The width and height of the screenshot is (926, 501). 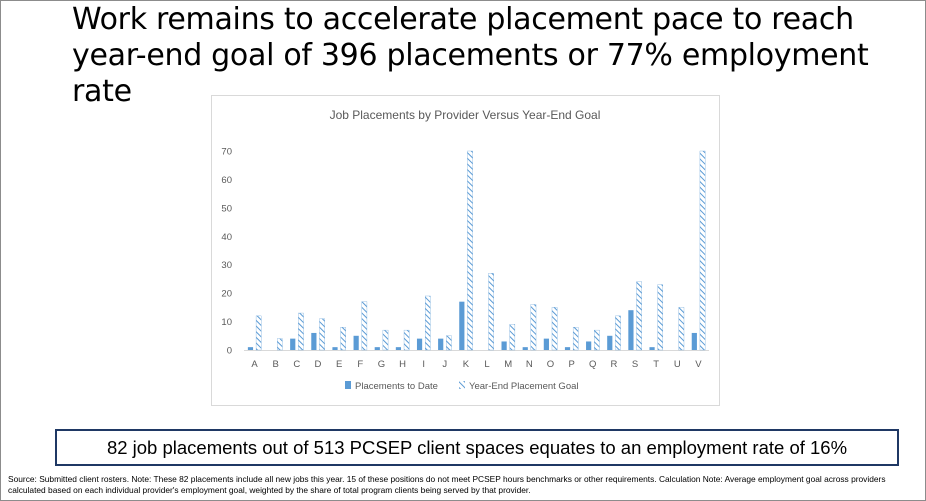 What do you see at coordinates (339, 364) in the screenshot?
I see `x-tick-label: E` at bounding box center [339, 364].